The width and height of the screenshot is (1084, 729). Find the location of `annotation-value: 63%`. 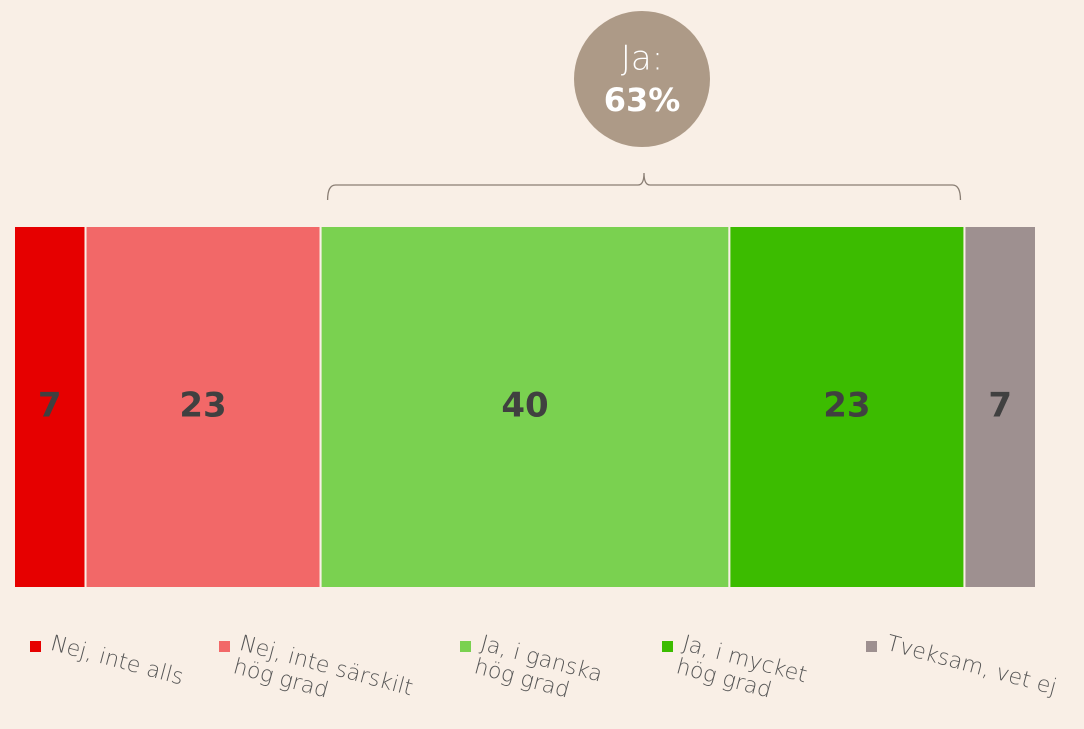

annotation-value: 63% is located at coordinates (642, 100).